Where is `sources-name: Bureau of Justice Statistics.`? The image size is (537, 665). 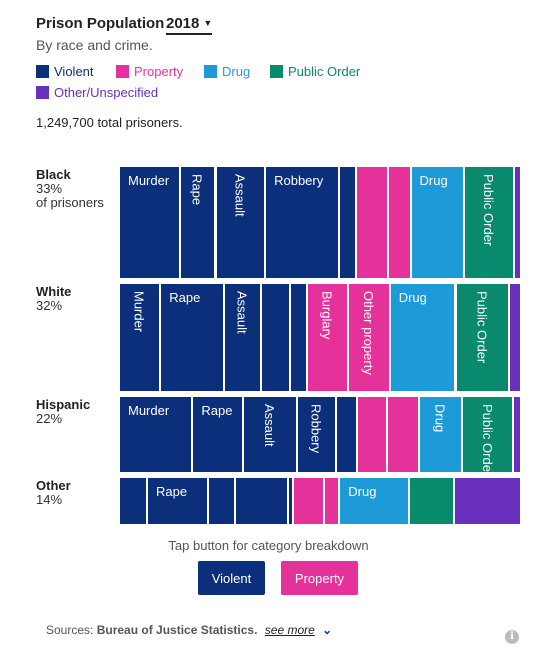 sources-name: Bureau of Justice Statistics. is located at coordinates (177, 630).